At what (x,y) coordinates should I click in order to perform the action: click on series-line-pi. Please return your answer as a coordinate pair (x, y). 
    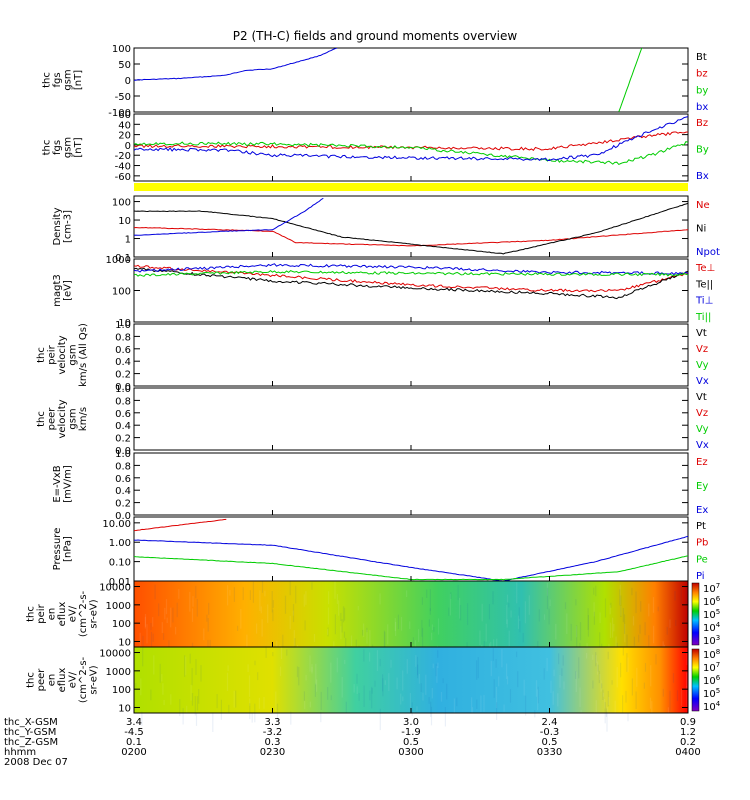
    Looking at the image, I should click on (411, 558).